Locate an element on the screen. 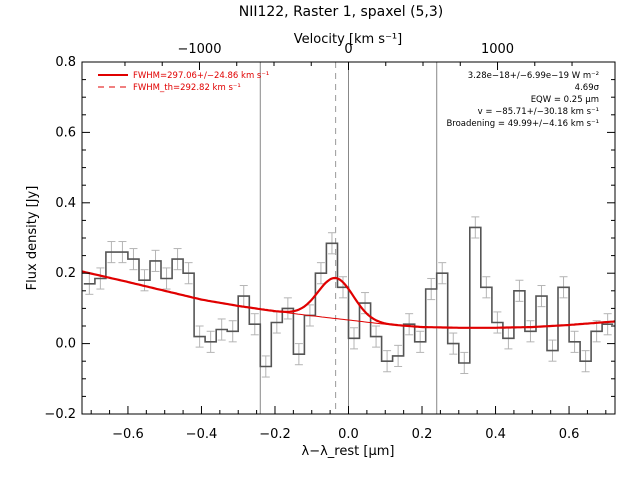  x-tick-label: 0.6 is located at coordinates (569, 434).